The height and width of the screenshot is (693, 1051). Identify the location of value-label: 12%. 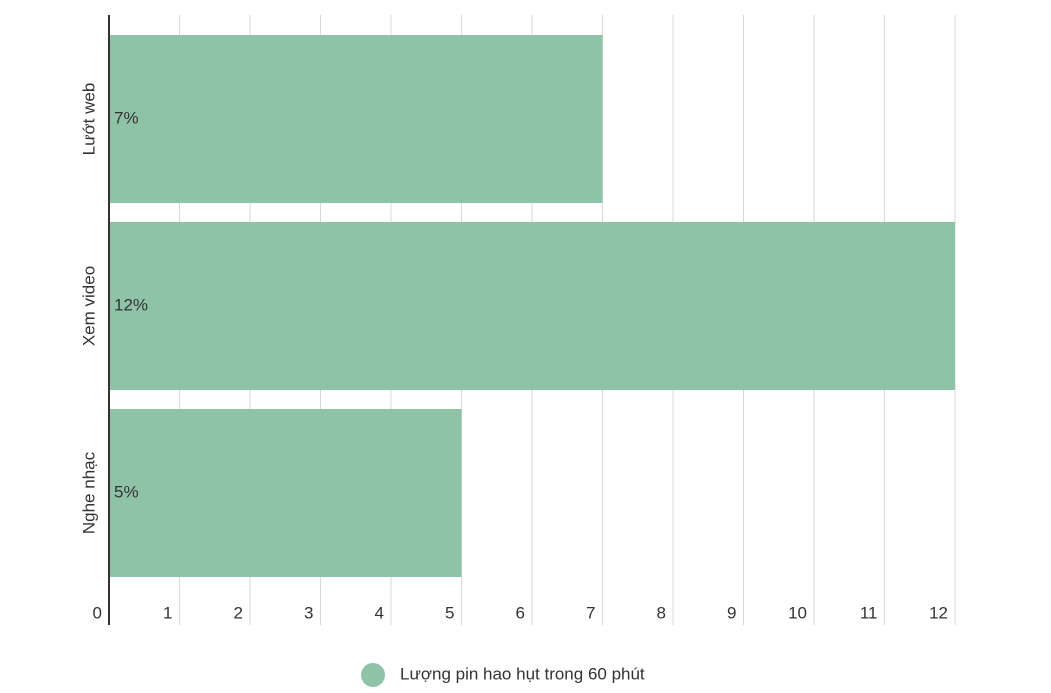
(131, 304).